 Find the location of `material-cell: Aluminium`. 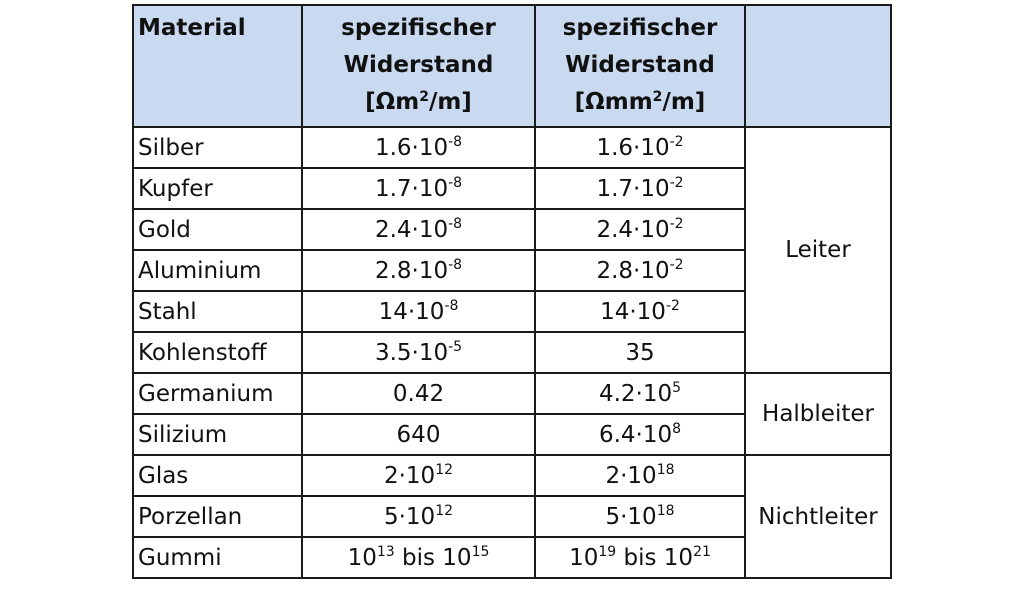

material-cell: Aluminium is located at coordinates (217, 270).